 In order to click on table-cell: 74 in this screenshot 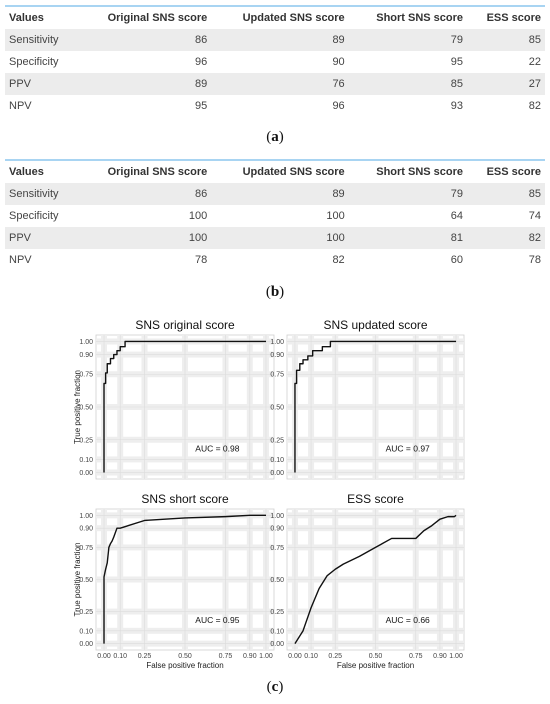, I will do `click(534, 216)`.